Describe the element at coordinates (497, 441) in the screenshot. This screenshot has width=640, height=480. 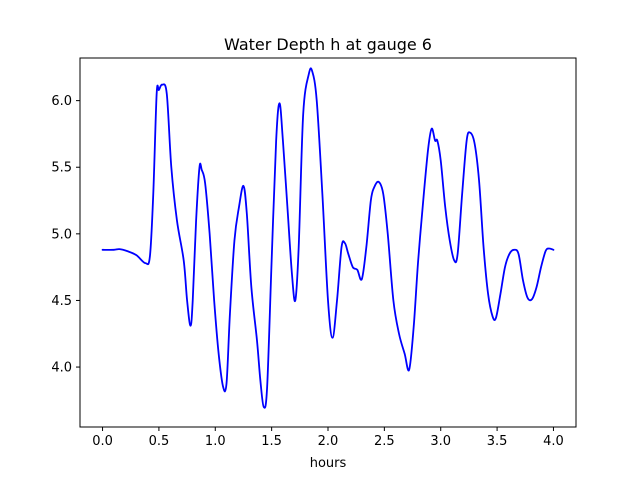
I see `x-tick-label: 3.5` at that location.